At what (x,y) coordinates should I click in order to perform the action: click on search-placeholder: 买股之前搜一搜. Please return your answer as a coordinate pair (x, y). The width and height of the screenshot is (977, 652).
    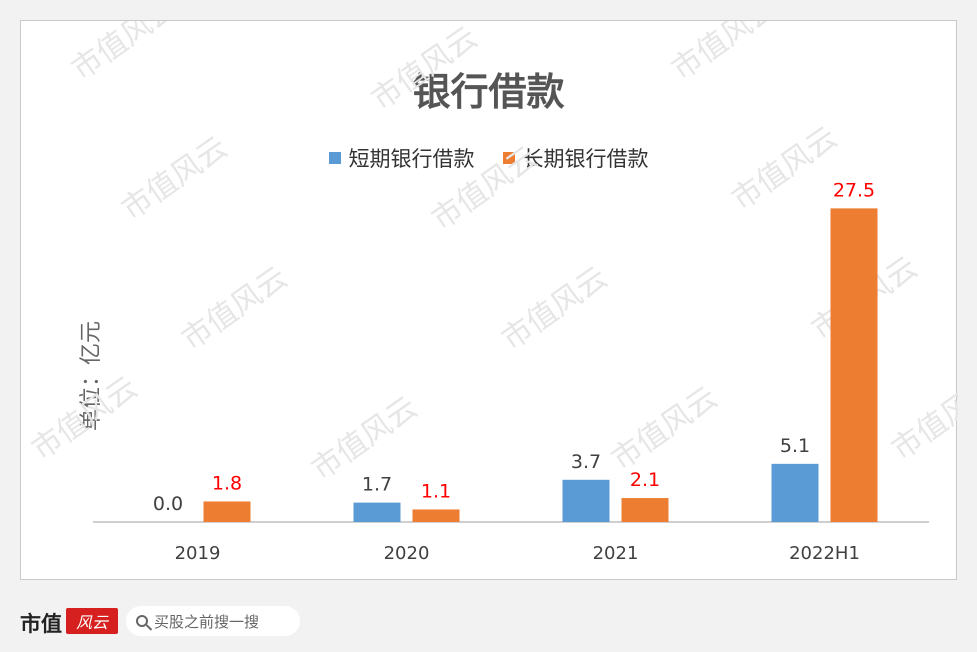
    Looking at the image, I should click on (207, 621).